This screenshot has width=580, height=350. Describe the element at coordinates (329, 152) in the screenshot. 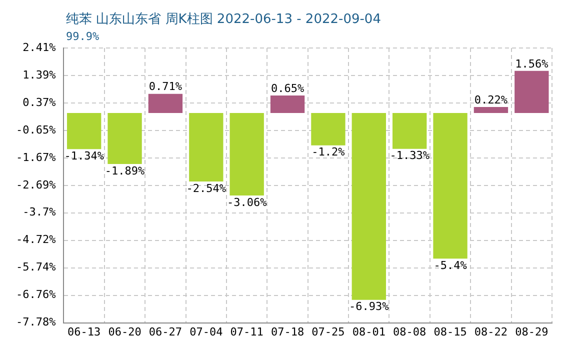

I see `data-label: -1.2%` at that location.